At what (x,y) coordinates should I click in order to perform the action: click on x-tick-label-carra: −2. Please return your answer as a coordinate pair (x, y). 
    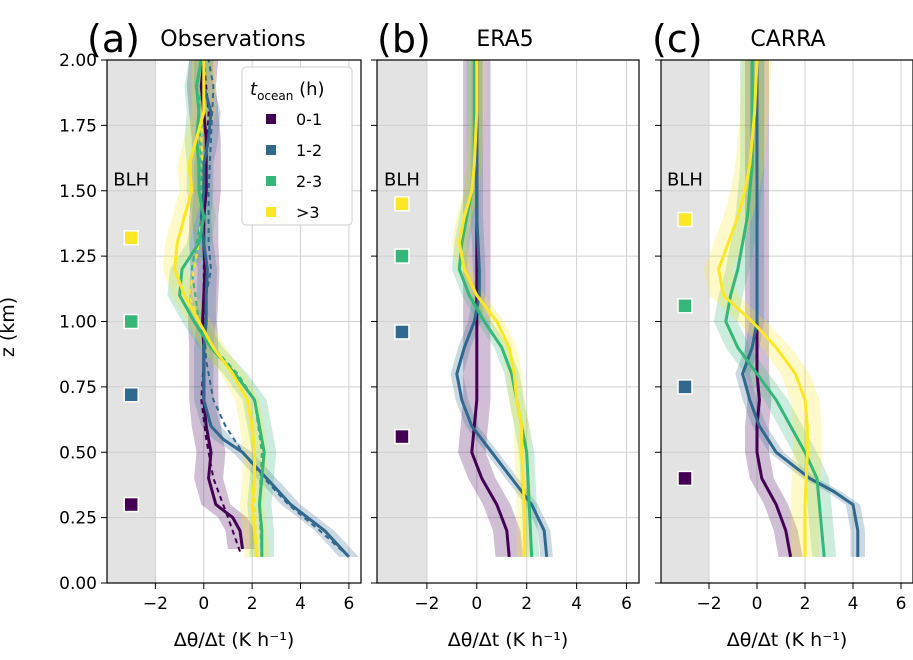
    Looking at the image, I should click on (708, 604).